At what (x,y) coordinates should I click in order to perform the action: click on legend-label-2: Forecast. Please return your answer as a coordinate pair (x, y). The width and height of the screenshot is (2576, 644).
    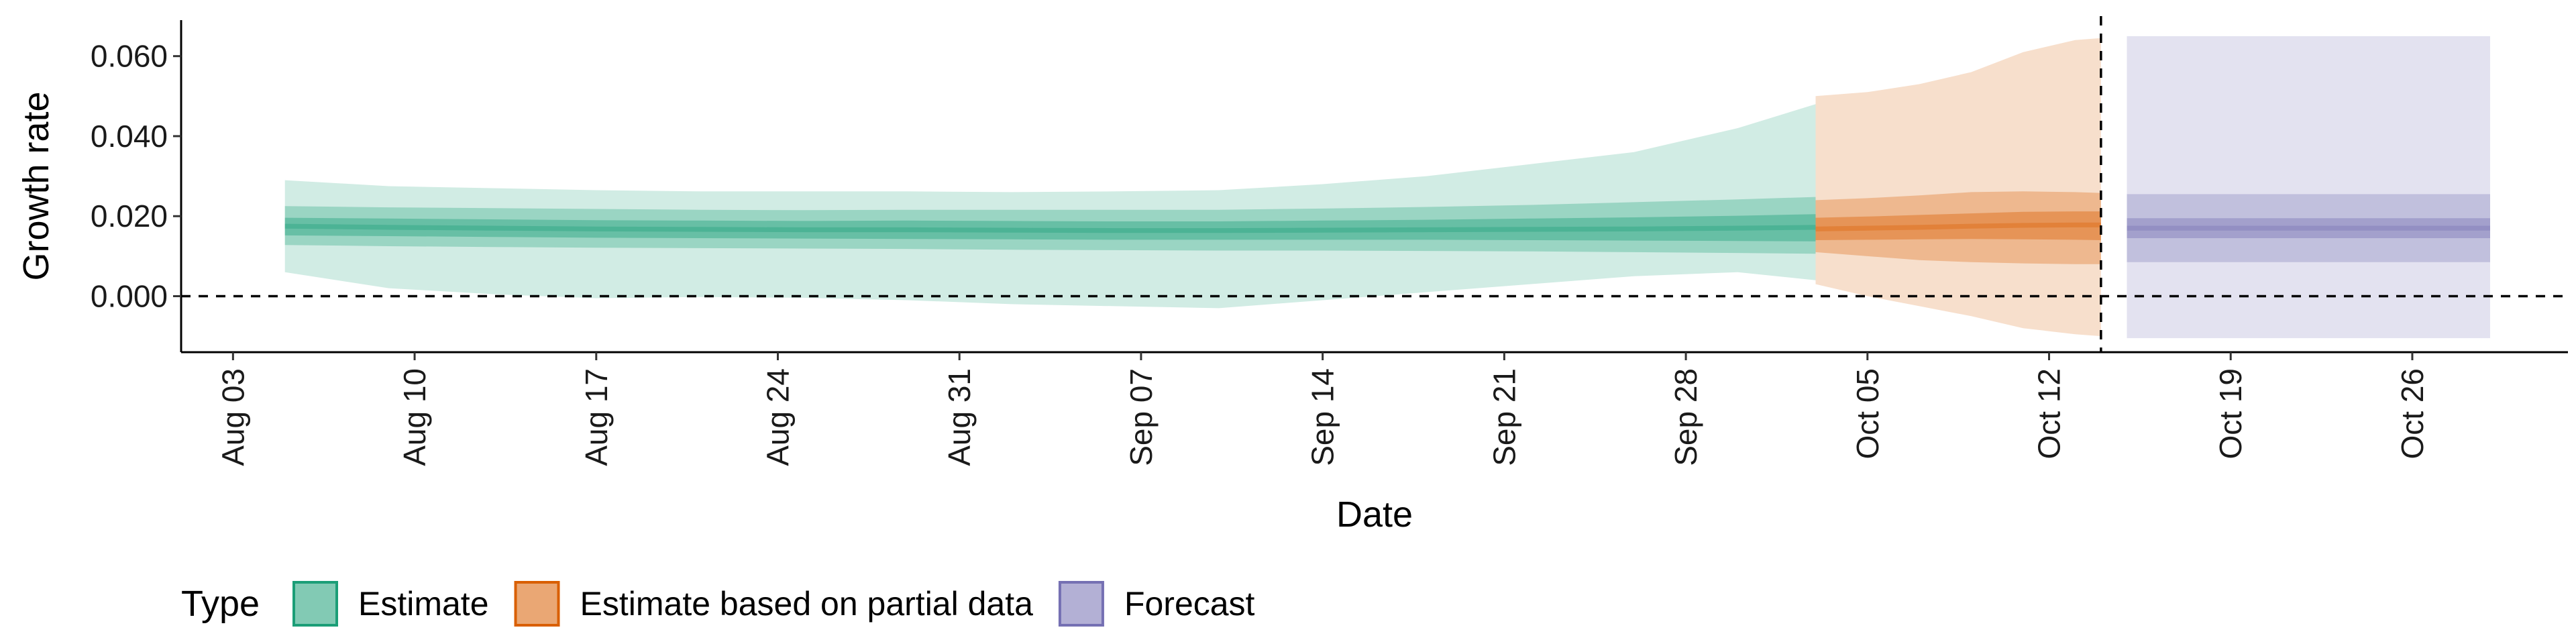
    Looking at the image, I should click on (1189, 604).